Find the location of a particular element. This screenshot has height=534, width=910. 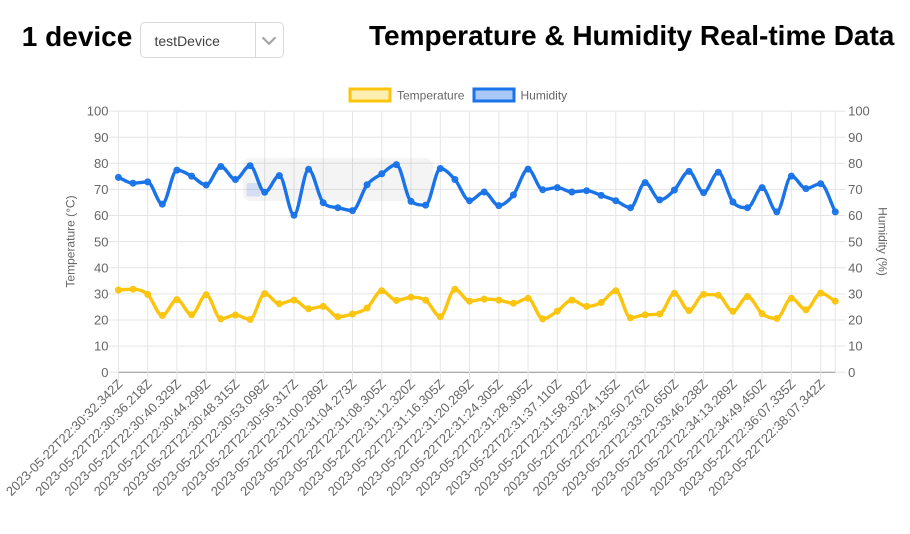

svg-text: Humidity is located at coordinates (544, 95).